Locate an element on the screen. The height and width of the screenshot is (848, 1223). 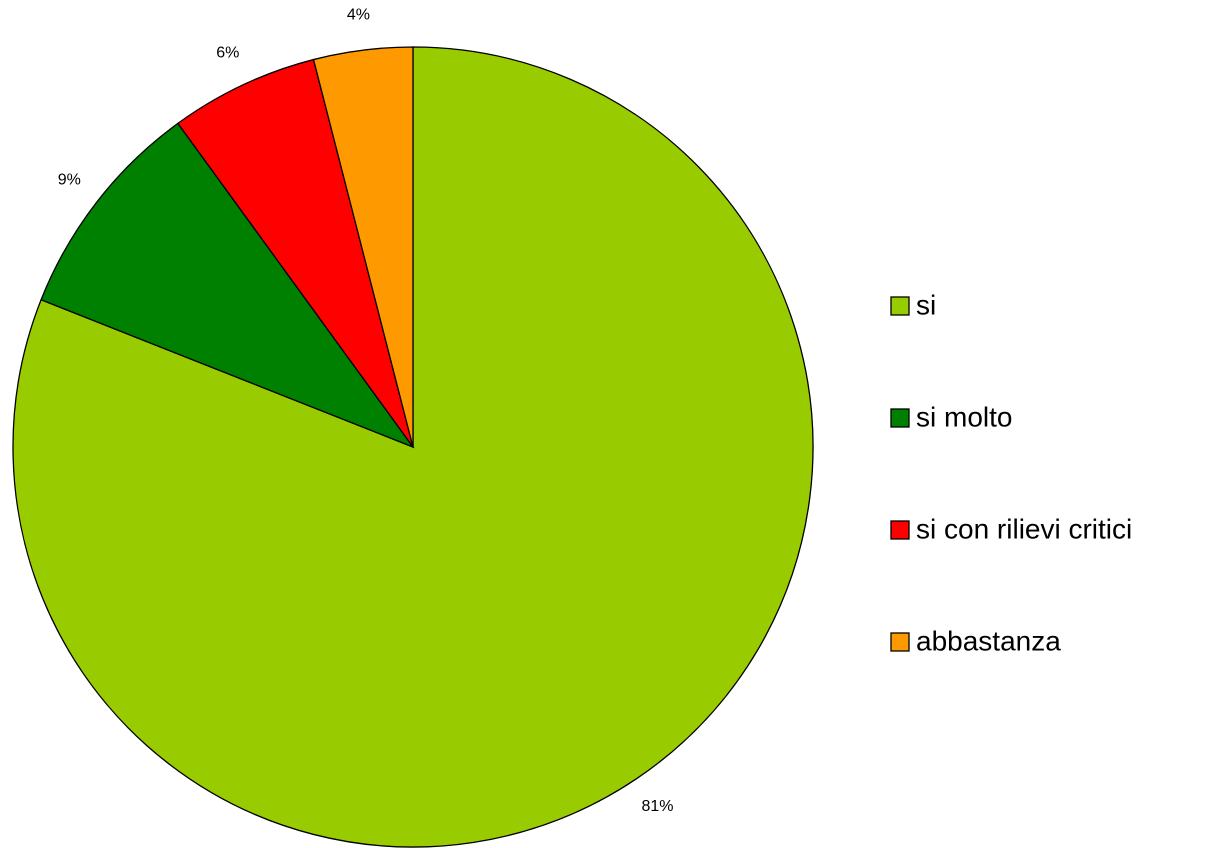
data-label: 6% is located at coordinates (227, 53).